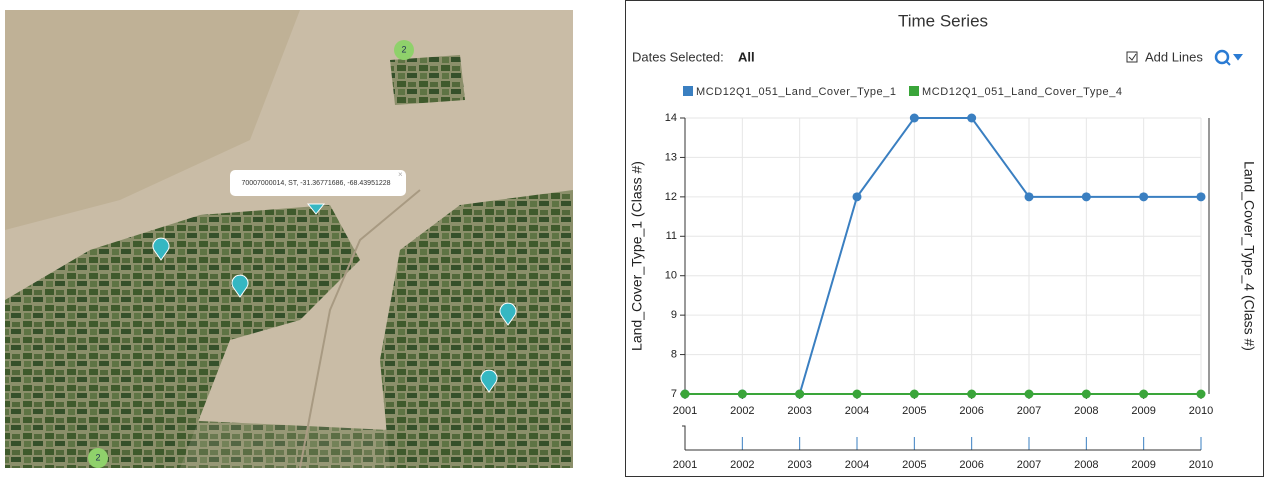  I want to click on navigator-tick-label: 2008, so click(1086, 465).